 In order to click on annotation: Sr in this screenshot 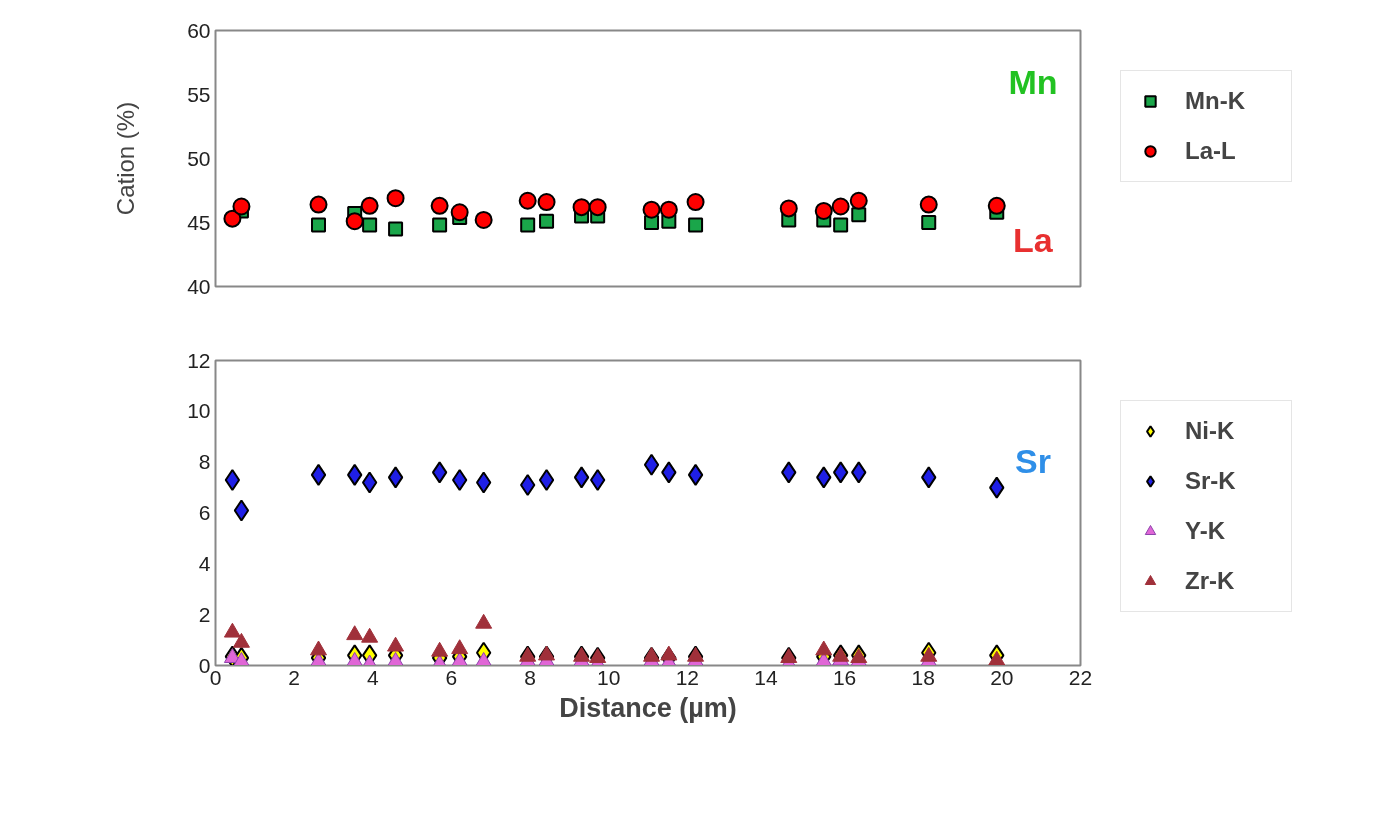, I will do `click(1032, 461)`.